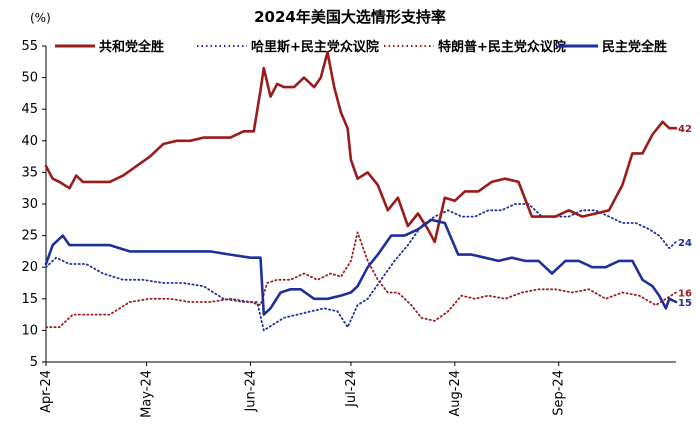  Describe the element at coordinates (29, 78) in the screenshot. I see `y-tick-label: 50` at that location.